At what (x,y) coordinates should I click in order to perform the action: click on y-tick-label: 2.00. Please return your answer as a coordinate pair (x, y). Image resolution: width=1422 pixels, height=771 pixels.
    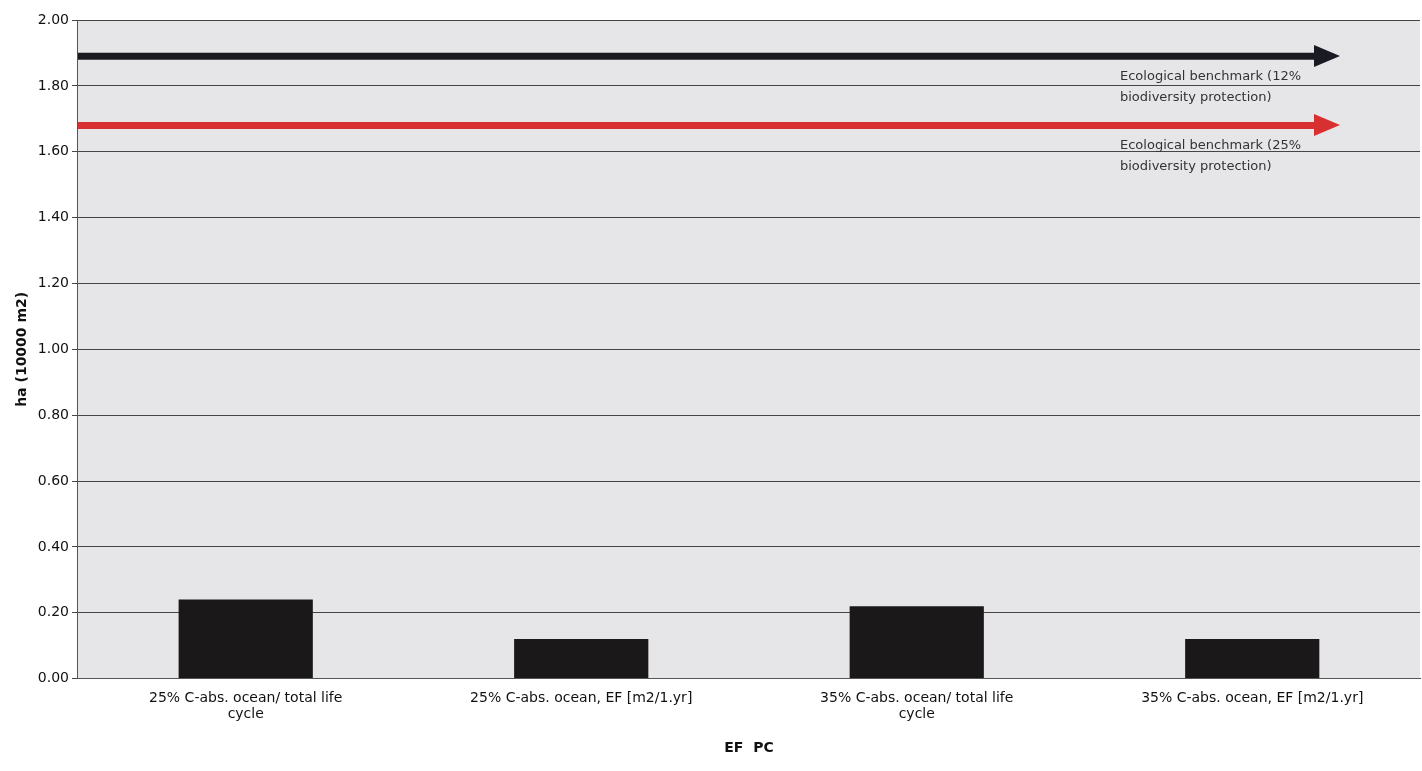
    Looking at the image, I should click on (53, 18).